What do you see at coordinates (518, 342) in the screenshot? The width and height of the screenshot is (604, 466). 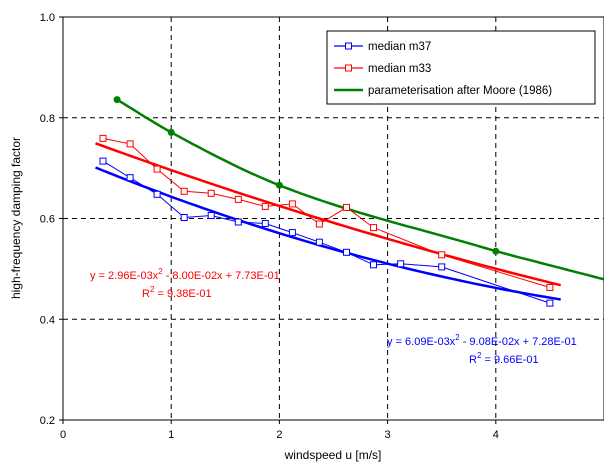 I see `blue-eq-rest: - 9.08E-02x + 7.28E-01` at bounding box center [518, 342].